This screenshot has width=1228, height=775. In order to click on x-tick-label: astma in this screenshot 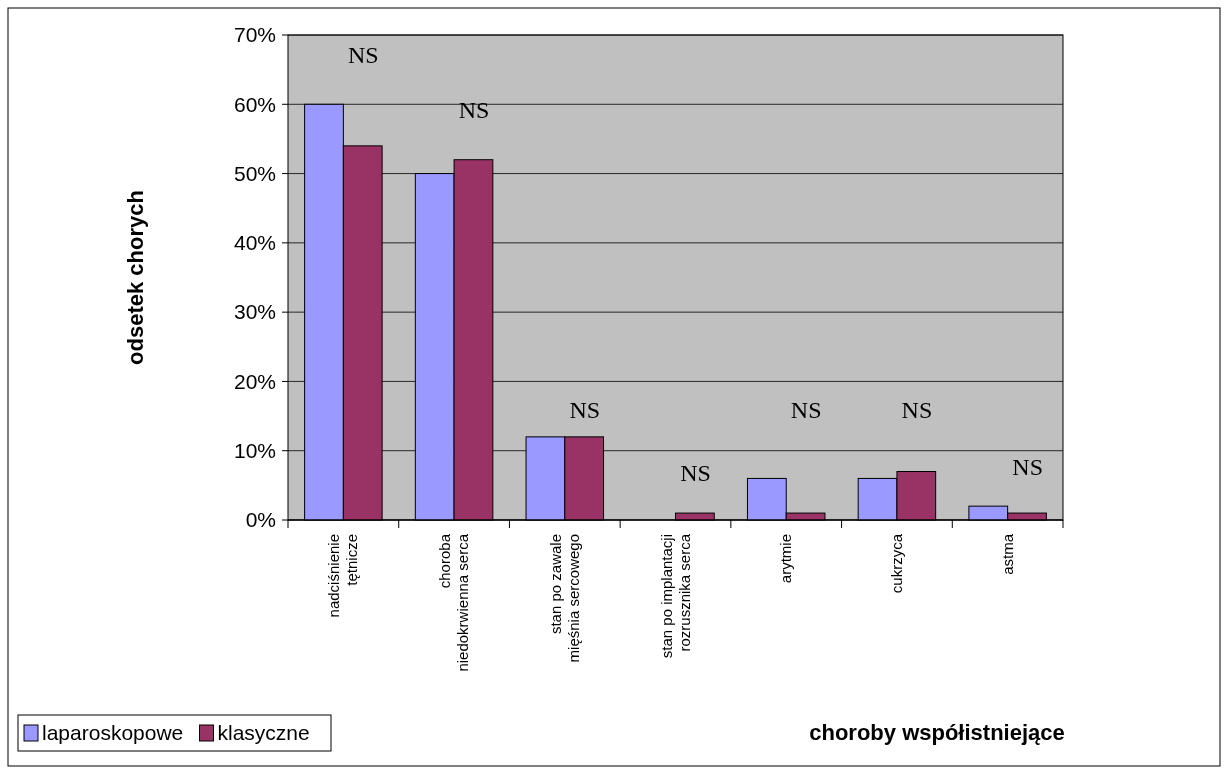, I will do `click(1007, 554)`.